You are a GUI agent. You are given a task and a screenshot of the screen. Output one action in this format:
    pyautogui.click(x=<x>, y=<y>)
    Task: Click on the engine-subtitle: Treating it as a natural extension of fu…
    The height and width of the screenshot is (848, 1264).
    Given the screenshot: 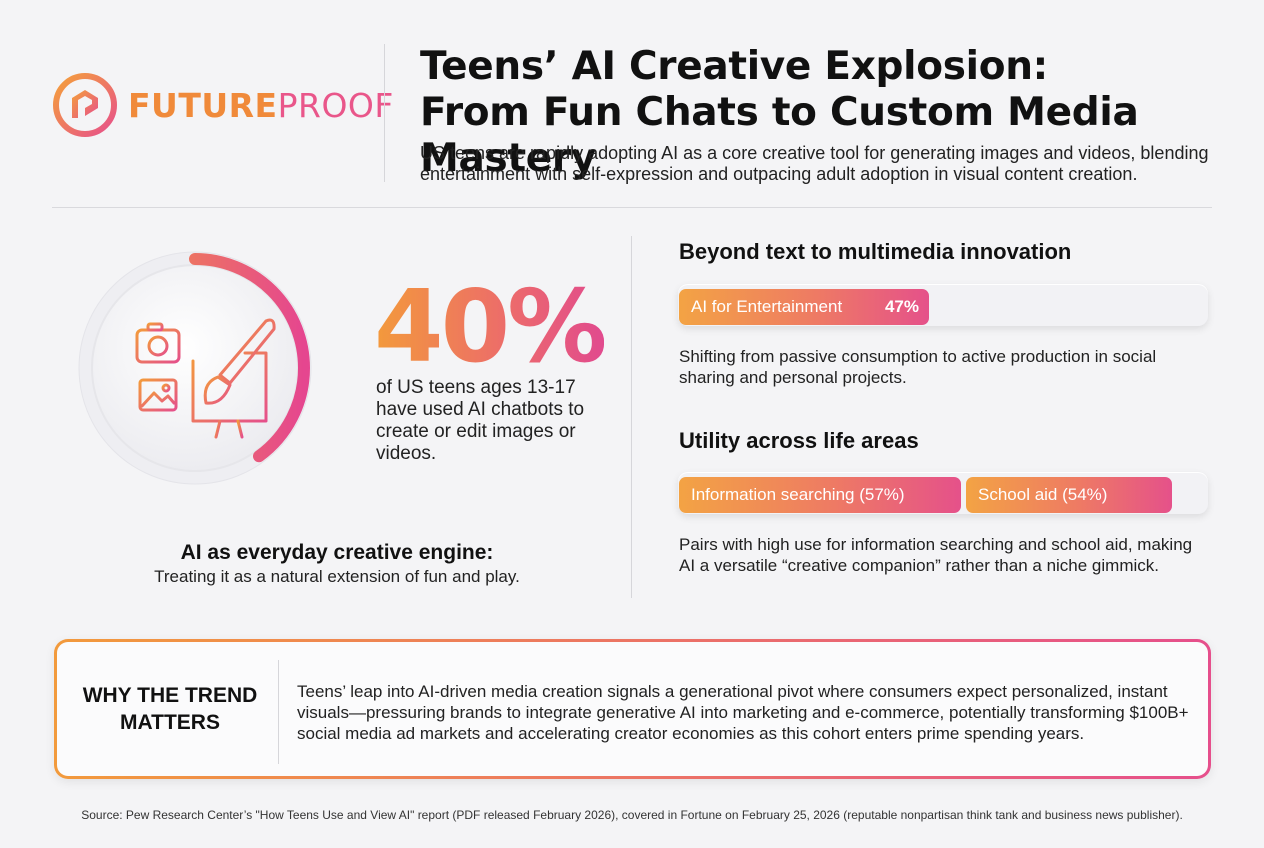 What is the action you would take?
    pyautogui.click(x=337, y=576)
    